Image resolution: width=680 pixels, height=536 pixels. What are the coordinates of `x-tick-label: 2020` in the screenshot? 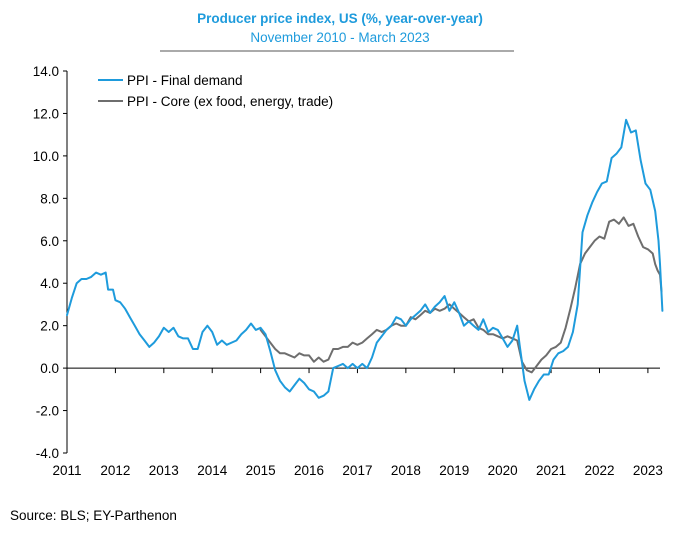 It's located at (503, 470).